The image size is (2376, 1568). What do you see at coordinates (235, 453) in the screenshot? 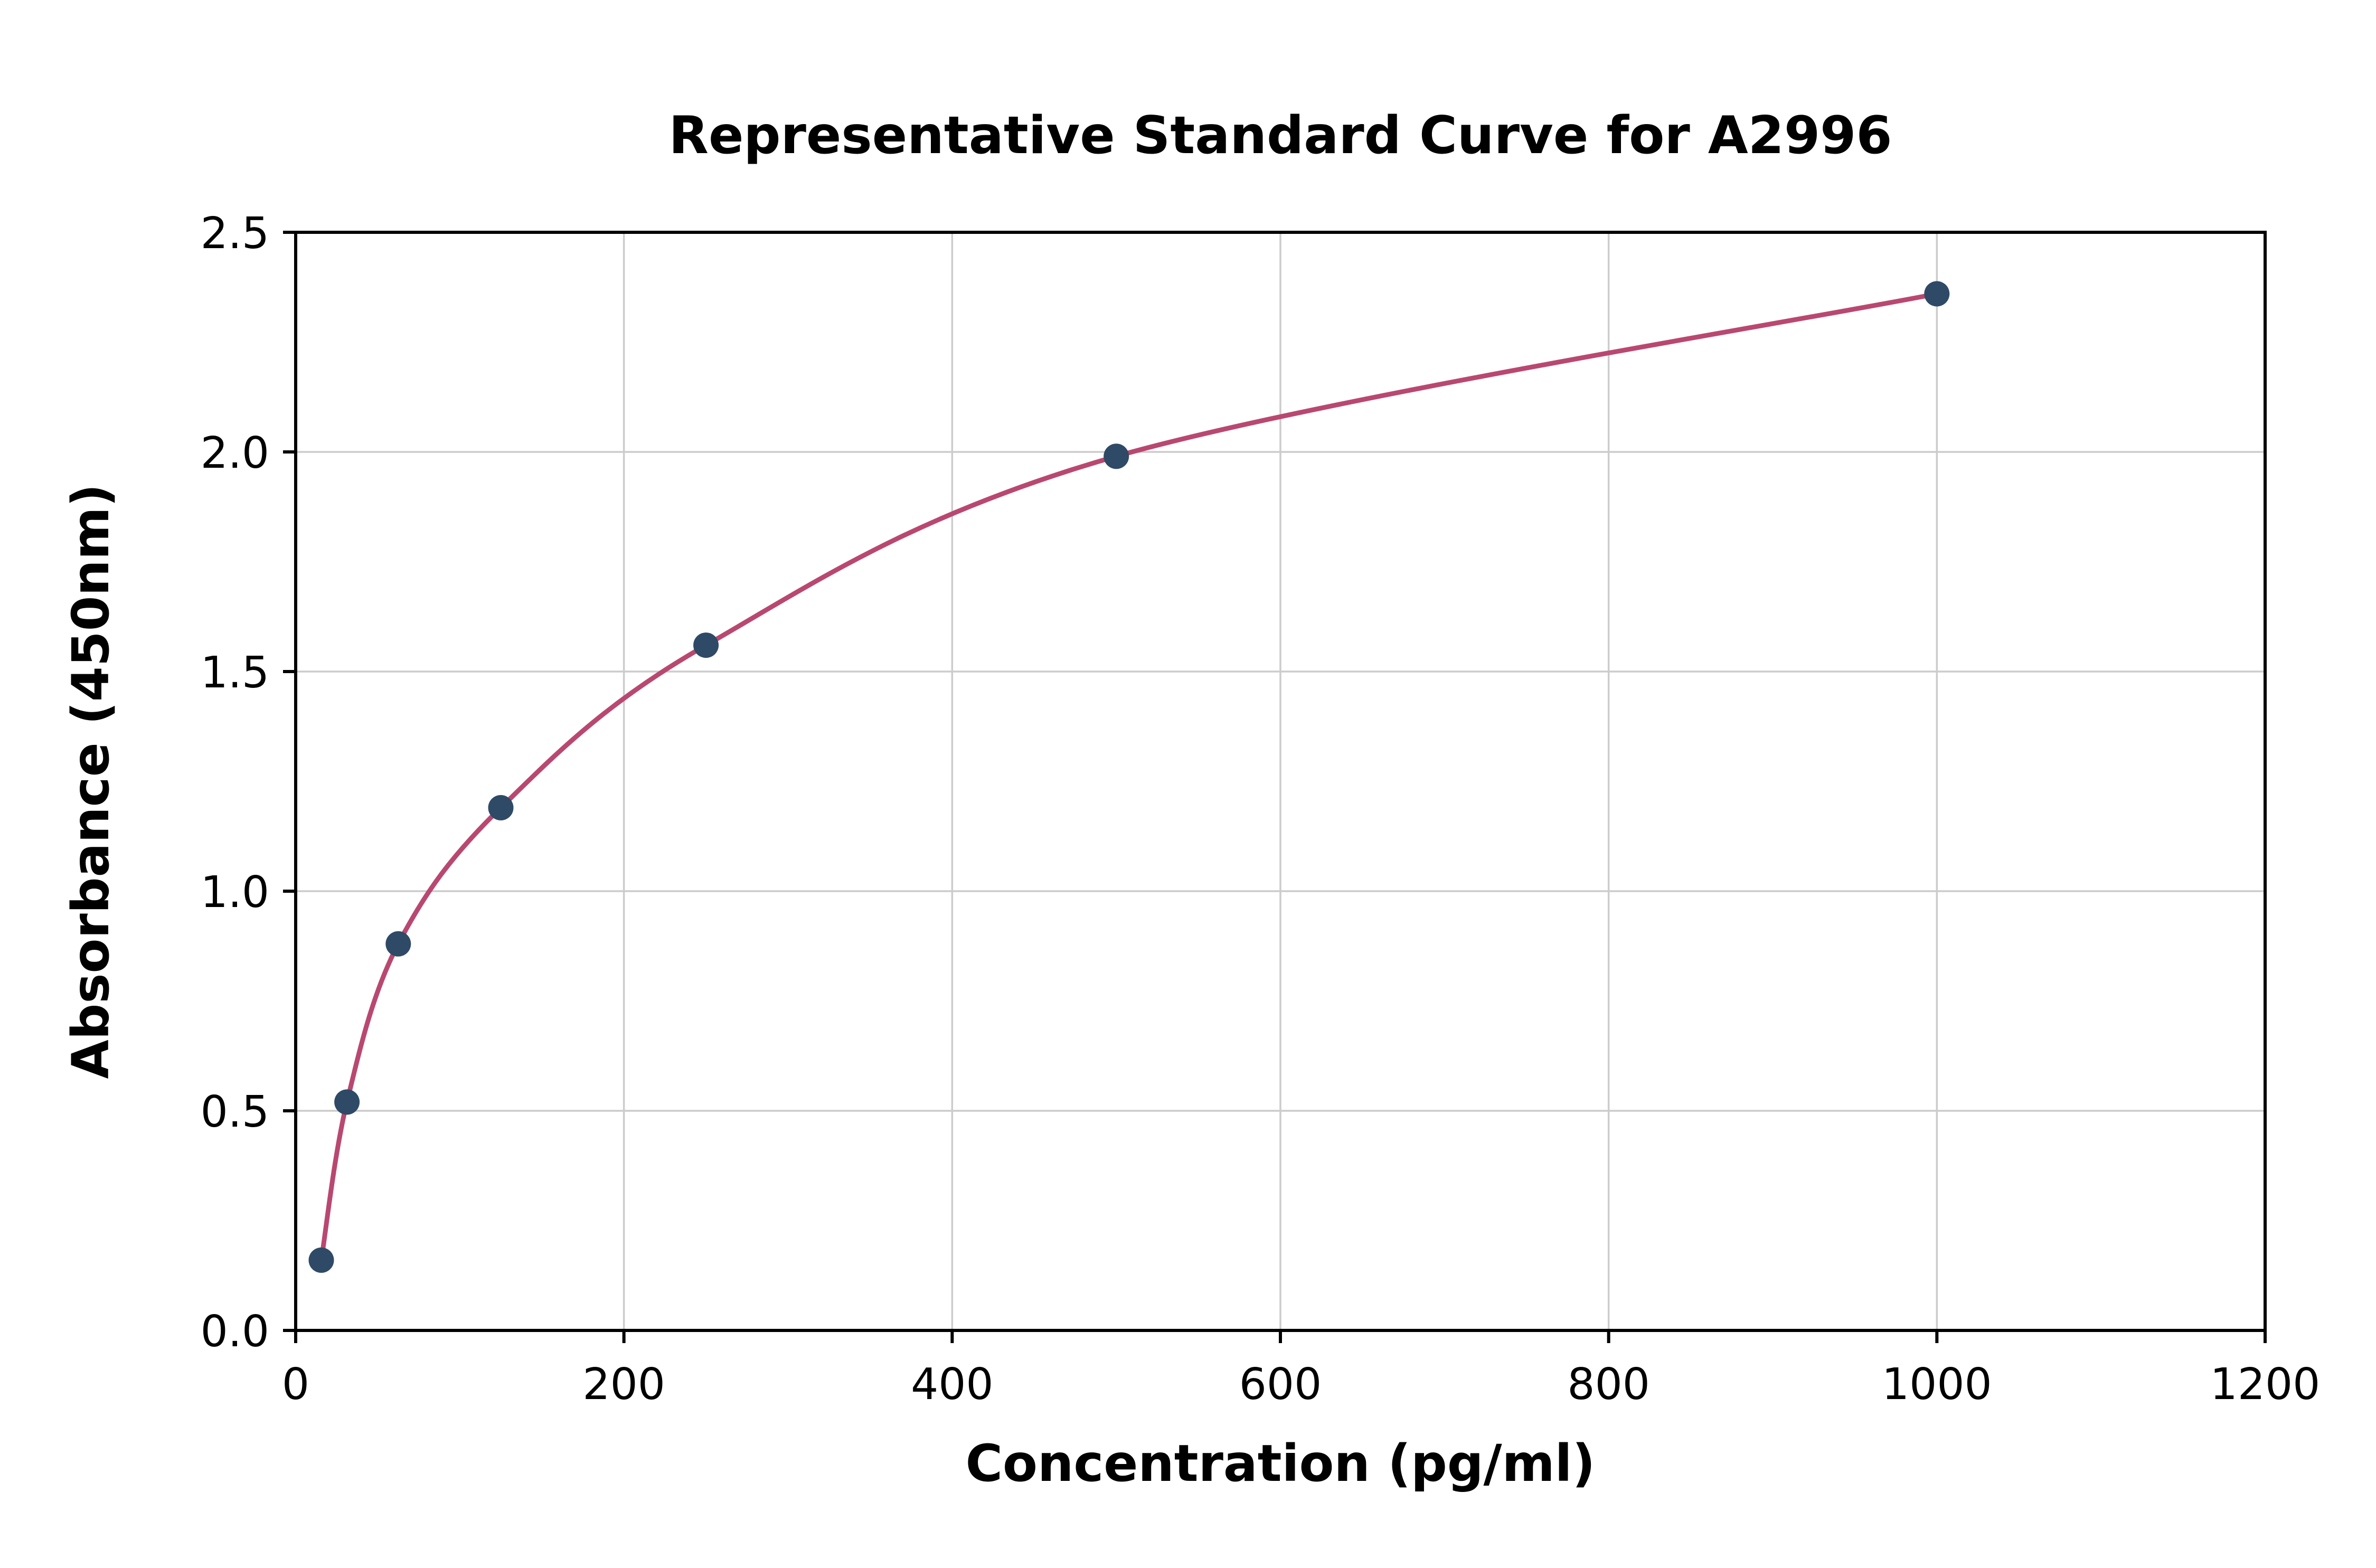
I see `y-tick-label: 2.0` at bounding box center [235, 453].